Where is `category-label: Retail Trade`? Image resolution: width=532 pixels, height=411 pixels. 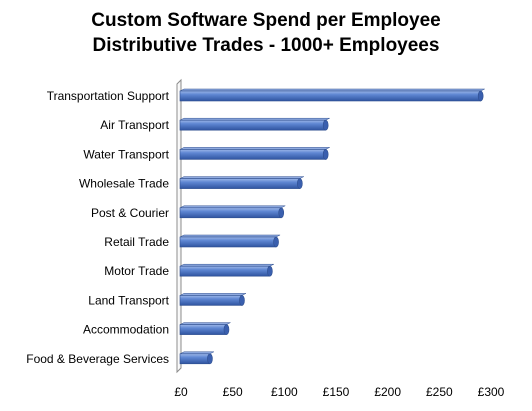
category-label: Retail Trade is located at coordinates (136, 242).